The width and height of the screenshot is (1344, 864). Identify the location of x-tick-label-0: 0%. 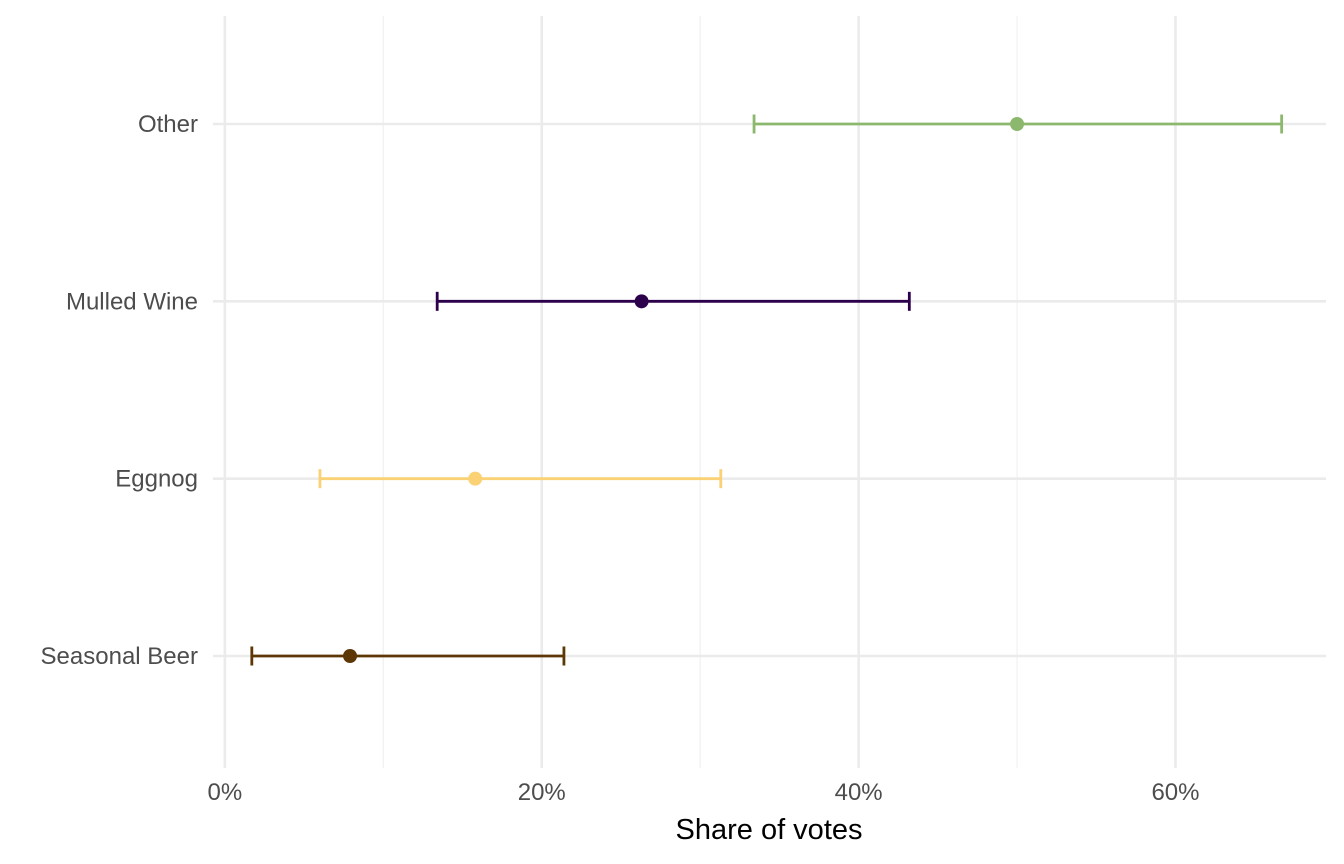
(225, 792).